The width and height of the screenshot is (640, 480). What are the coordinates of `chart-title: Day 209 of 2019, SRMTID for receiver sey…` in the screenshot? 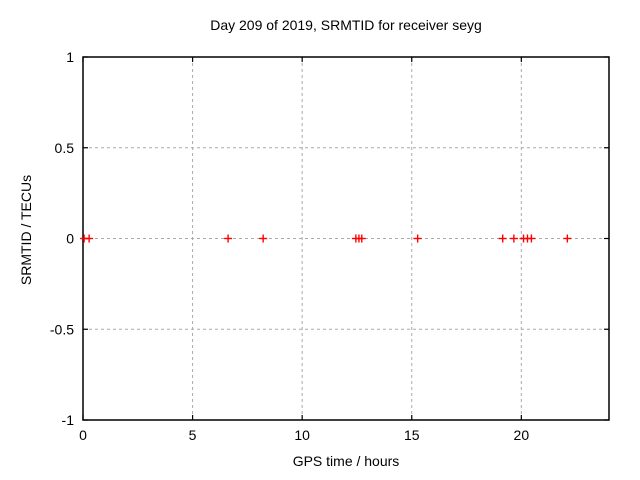 It's located at (346, 25).